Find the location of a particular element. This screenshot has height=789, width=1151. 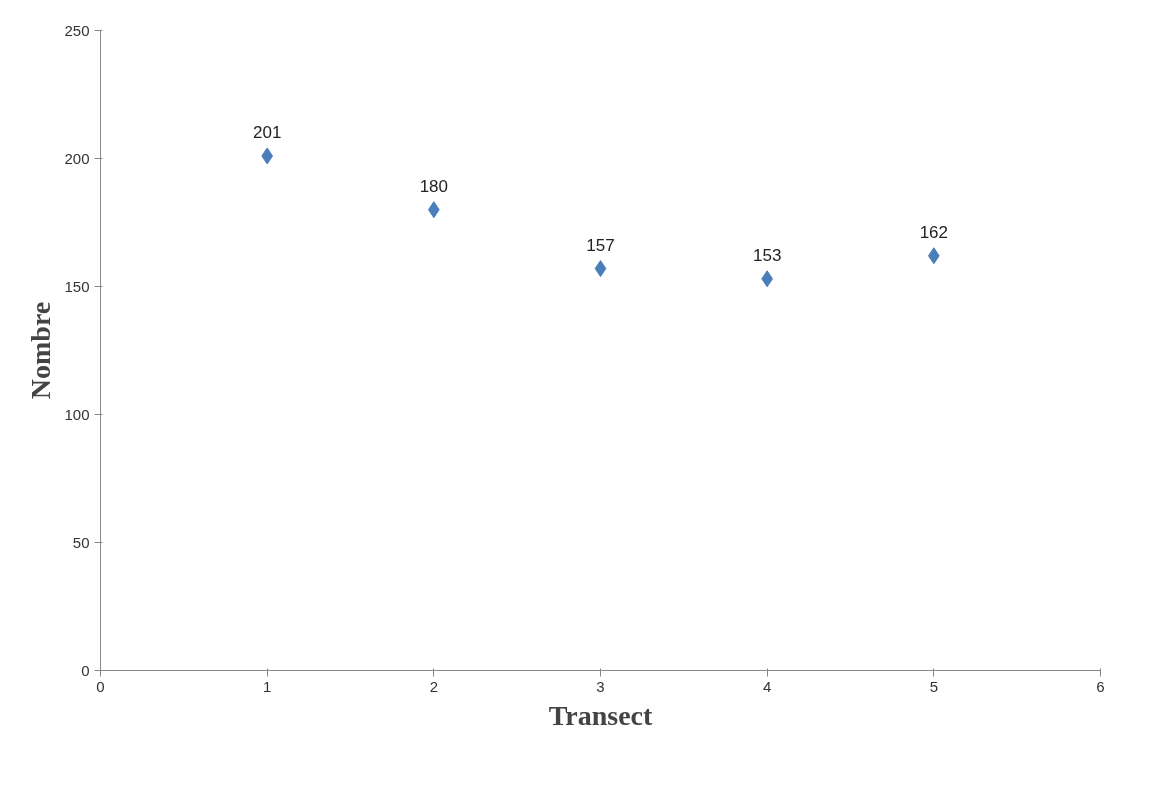

y-tick-label: 250 is located at coordinates (77, 30).